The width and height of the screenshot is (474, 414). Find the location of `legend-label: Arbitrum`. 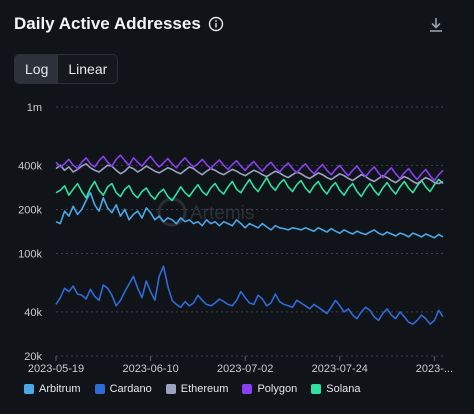

legend-label: Arbitrum is located at coordinates (60, 389).